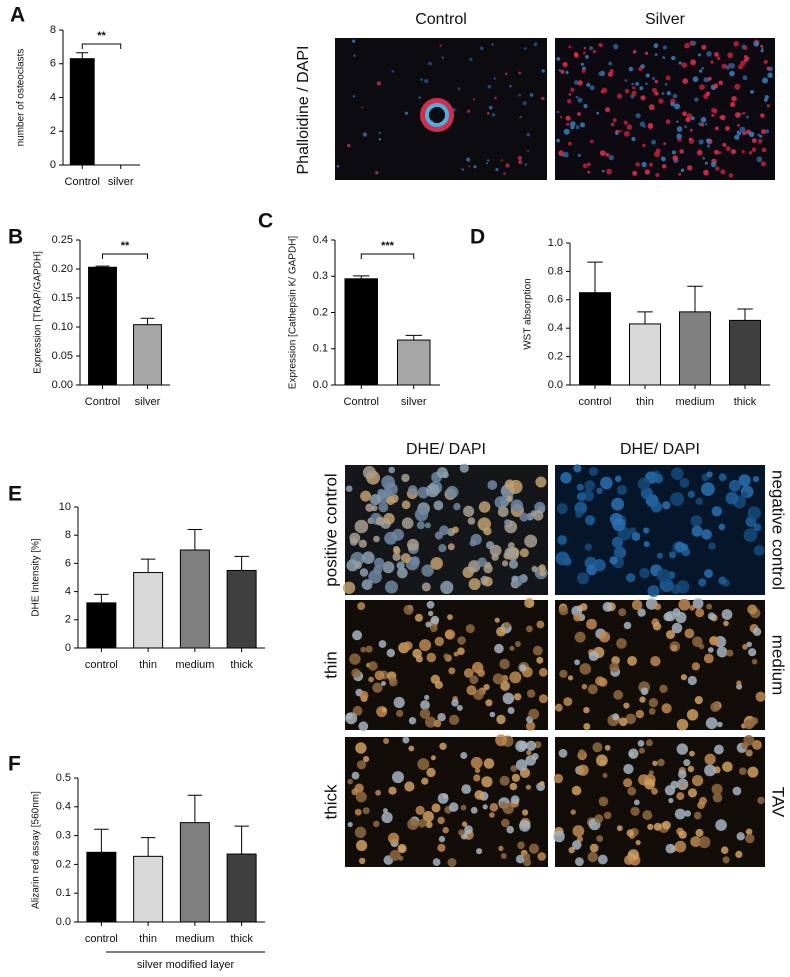  What do you see at coordinates (241, 665) in the screenshot?
I see `x-tick-label: thick` at bounding box center [241, 665].